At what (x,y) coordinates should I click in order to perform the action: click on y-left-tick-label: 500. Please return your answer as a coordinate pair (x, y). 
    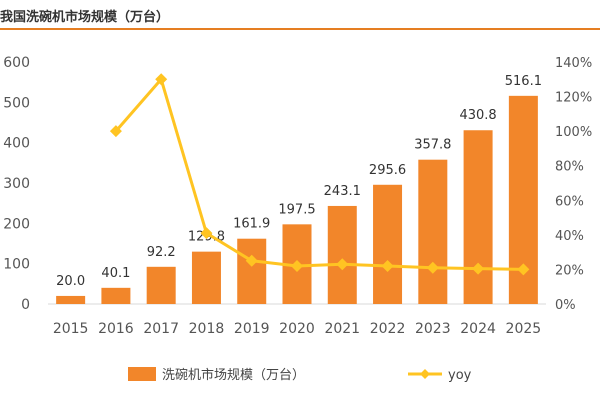
    Looking at the image, I should click on (16, 103).